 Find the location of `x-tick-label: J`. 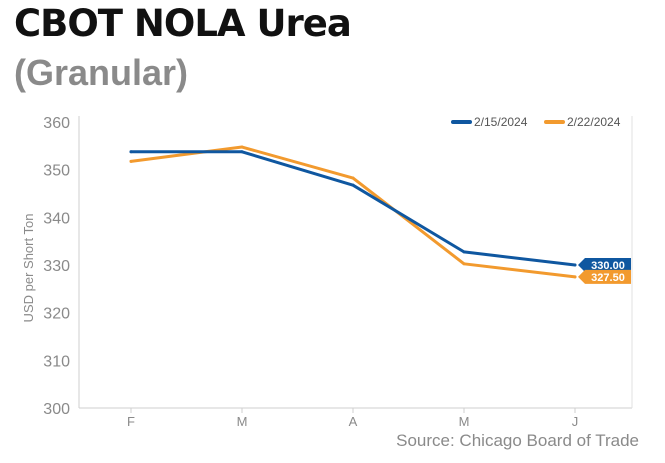

x-tick-label: J is located at coordinates (575, 421).